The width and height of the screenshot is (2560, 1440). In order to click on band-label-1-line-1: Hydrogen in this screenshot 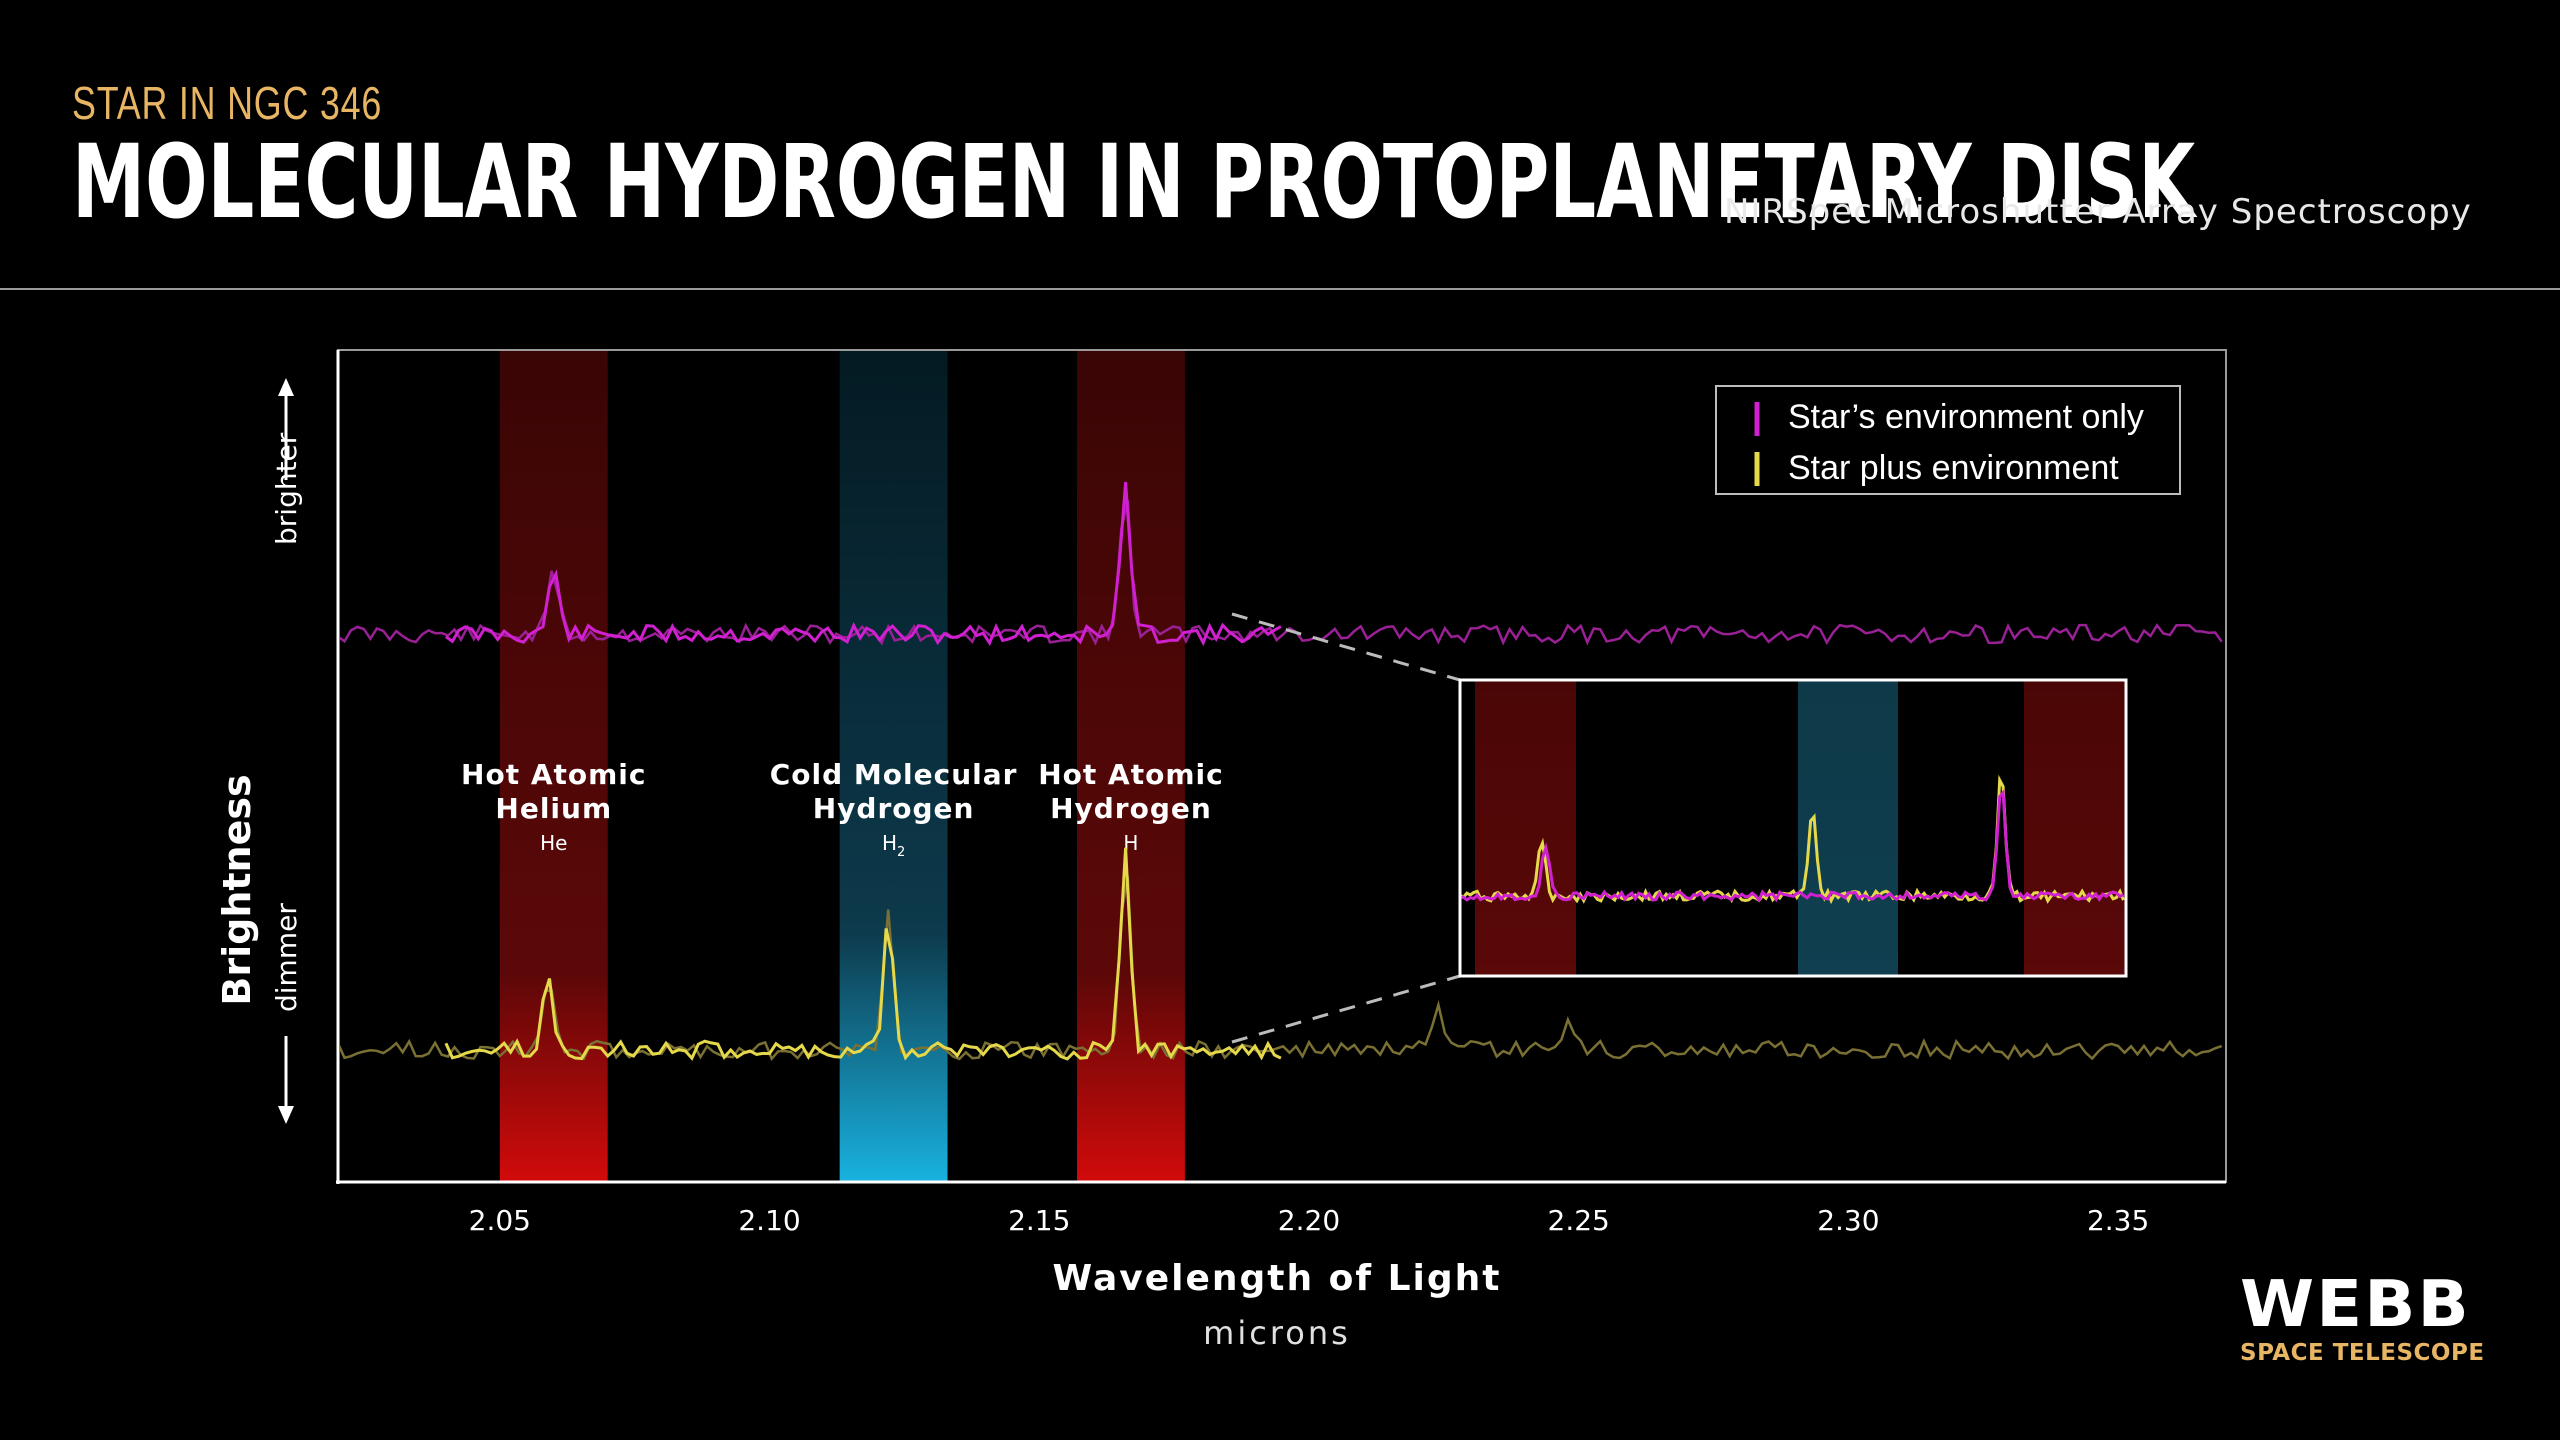, I will do `click(894, 808)`.